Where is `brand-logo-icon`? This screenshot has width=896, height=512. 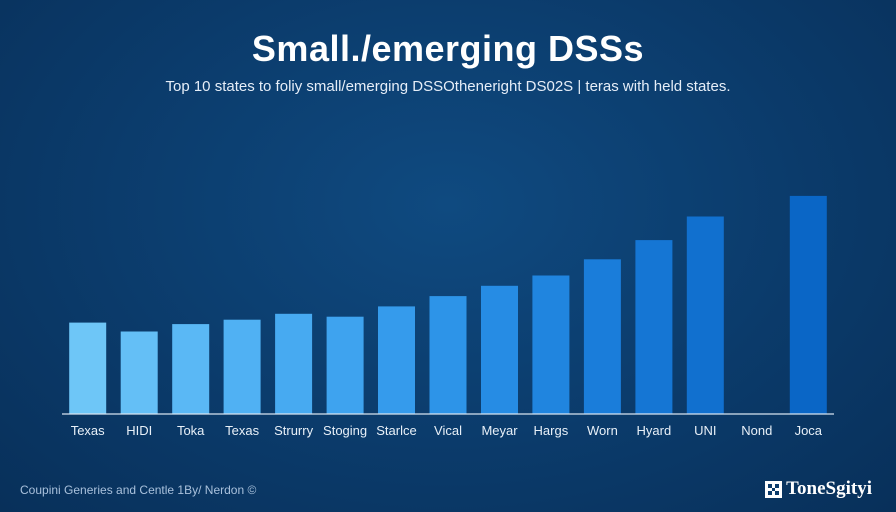
brand-logo-icon is located at coordinates (774, 489).